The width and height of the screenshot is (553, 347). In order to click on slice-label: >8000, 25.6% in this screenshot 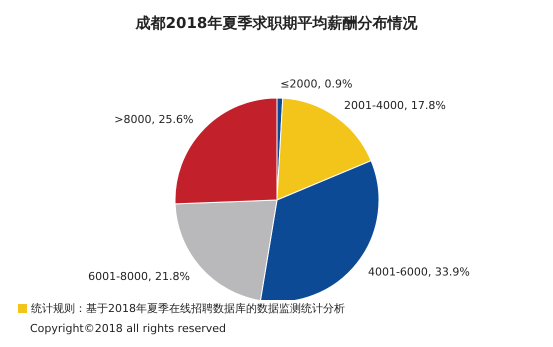, I will do `click(154, 119)`.